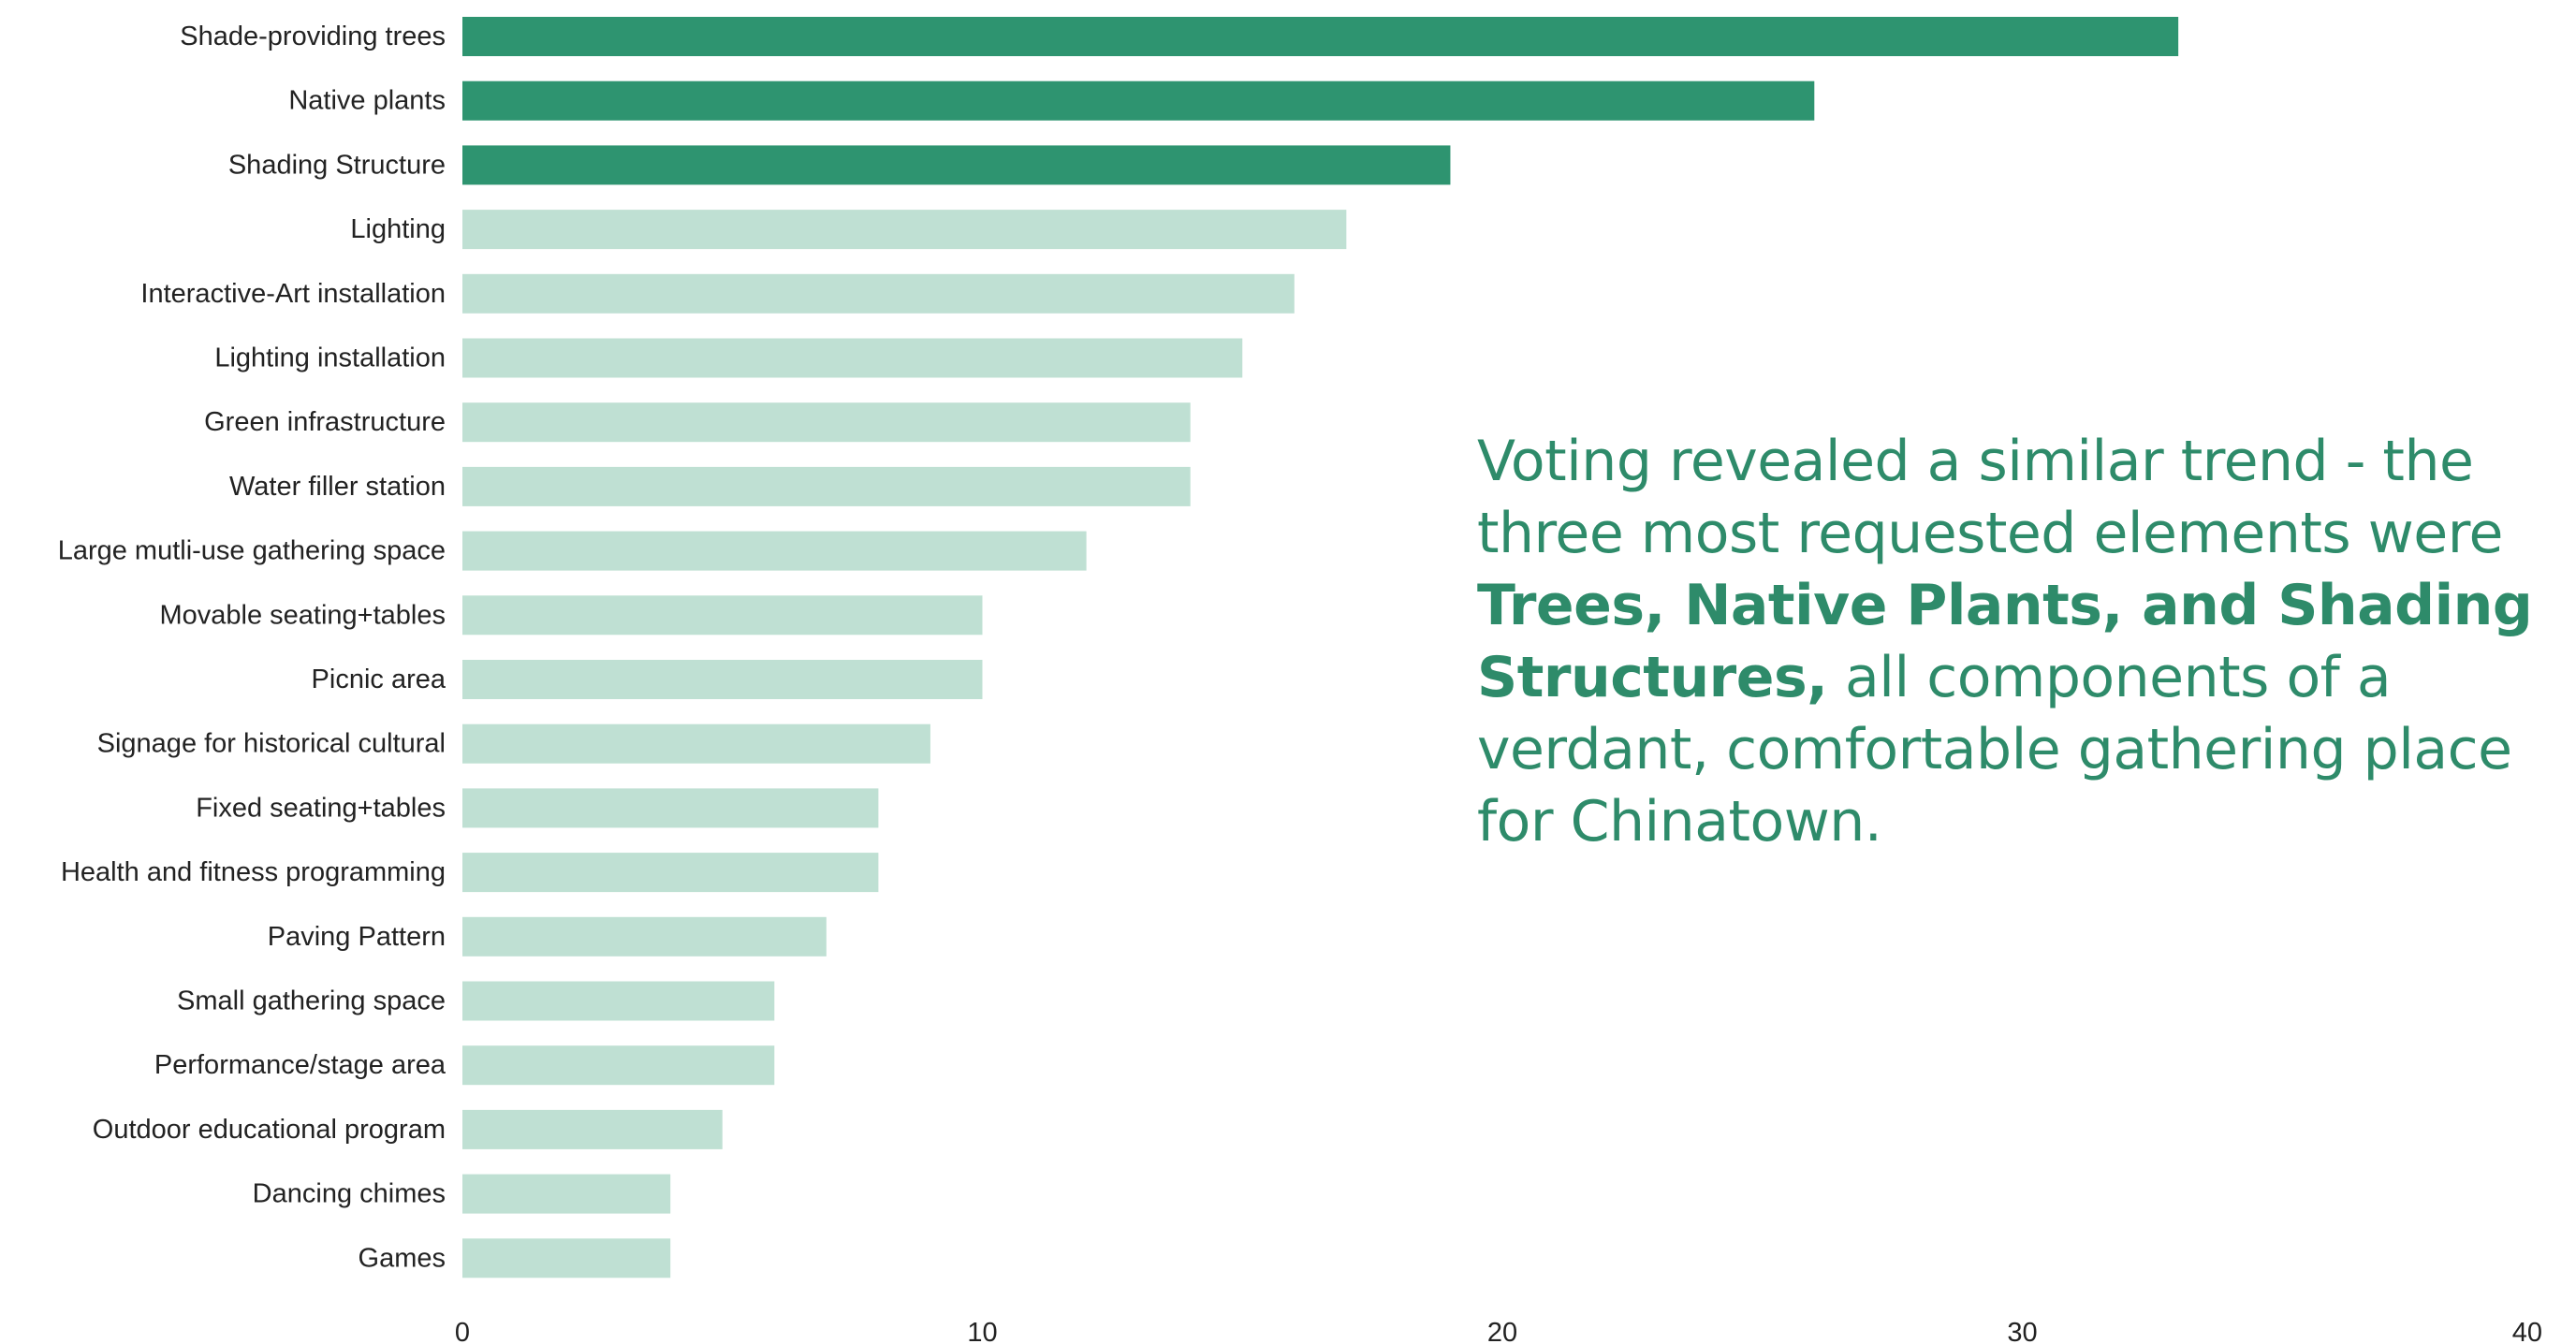 The image size is (2576, 1344). What do you see at coordinates (379, 679) in the screenshot?
I see `category-label: Picnic area` at bounding box center [379, 679].